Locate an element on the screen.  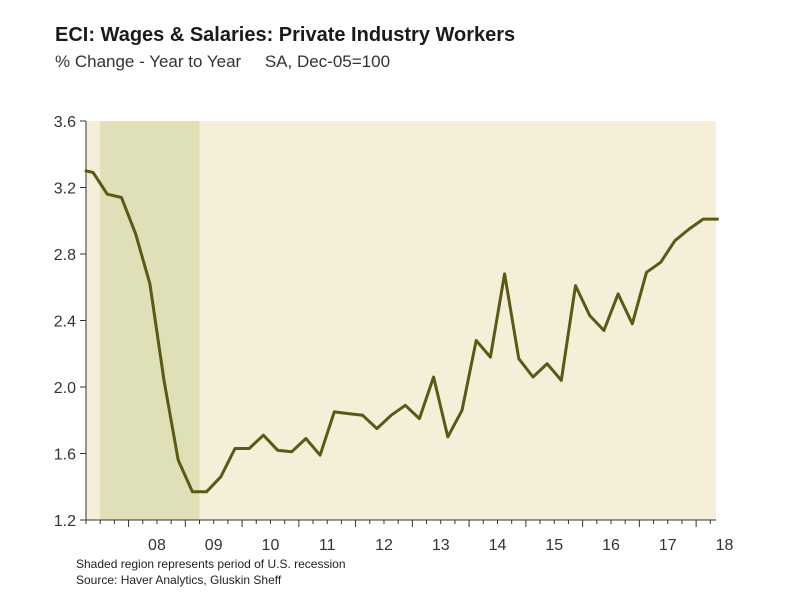
x-tick-label: 17 is located at coordinates (668, 545).